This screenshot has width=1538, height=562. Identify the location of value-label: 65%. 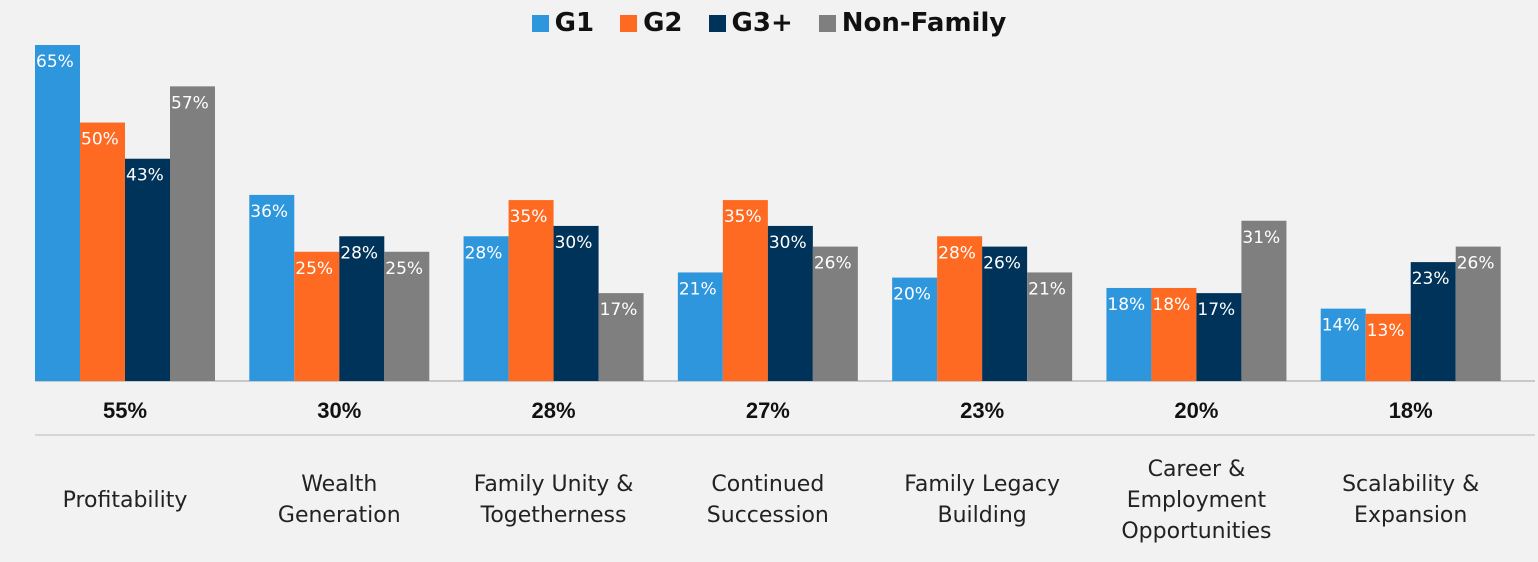
(55, 62).